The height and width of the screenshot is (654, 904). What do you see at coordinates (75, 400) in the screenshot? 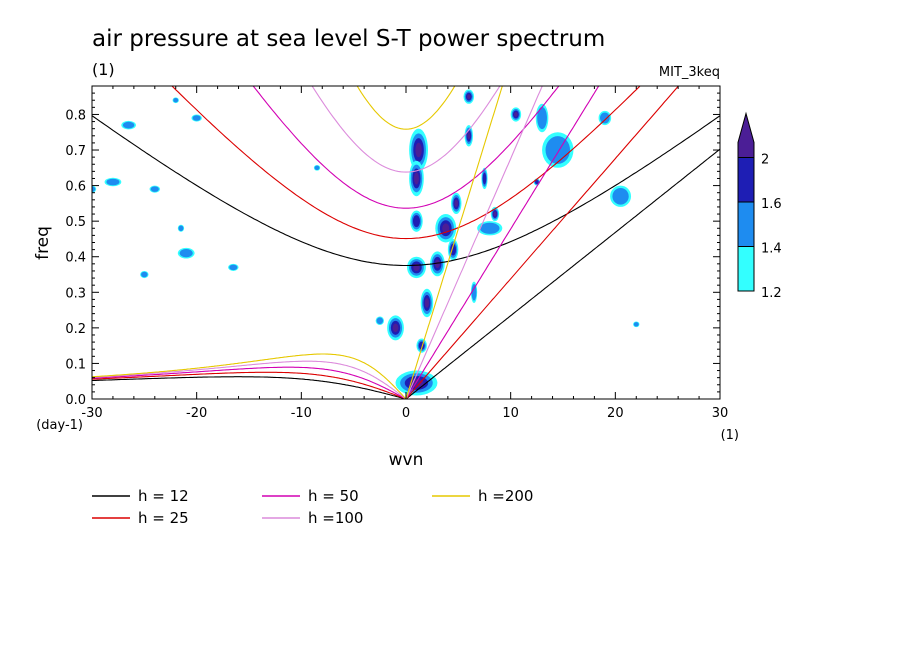
I see `y-tick-label: 0.0` at bounding box center [75, 400].